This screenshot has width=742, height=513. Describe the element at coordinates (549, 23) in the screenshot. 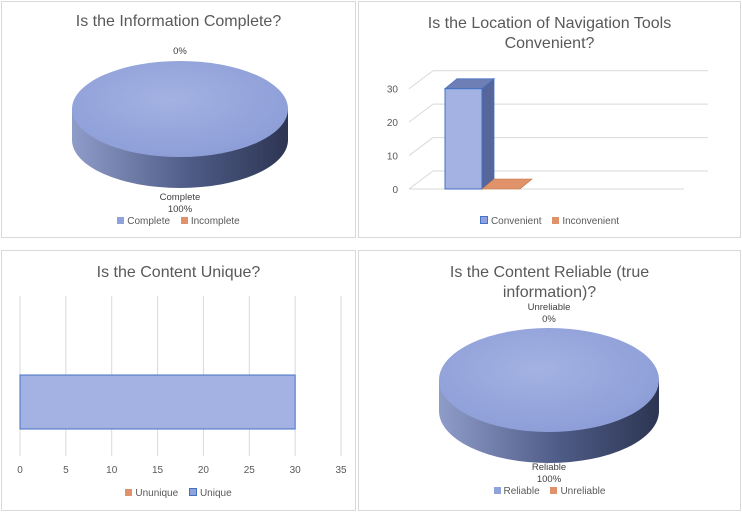

I see `chart-title-line-1: Is the Location of Navigation Tools` at that location.